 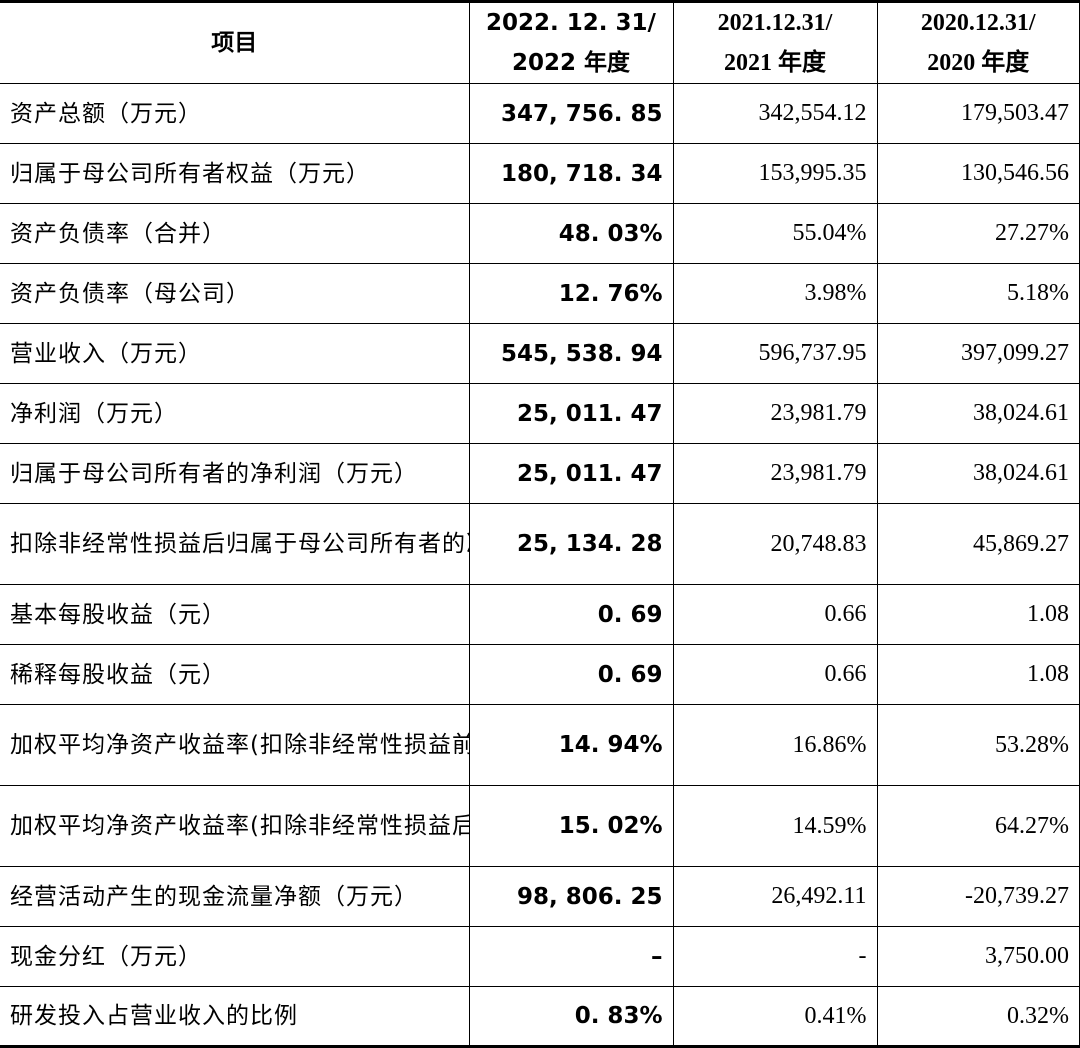 I want to click on value-2022: –, so click(x=571, y=956).